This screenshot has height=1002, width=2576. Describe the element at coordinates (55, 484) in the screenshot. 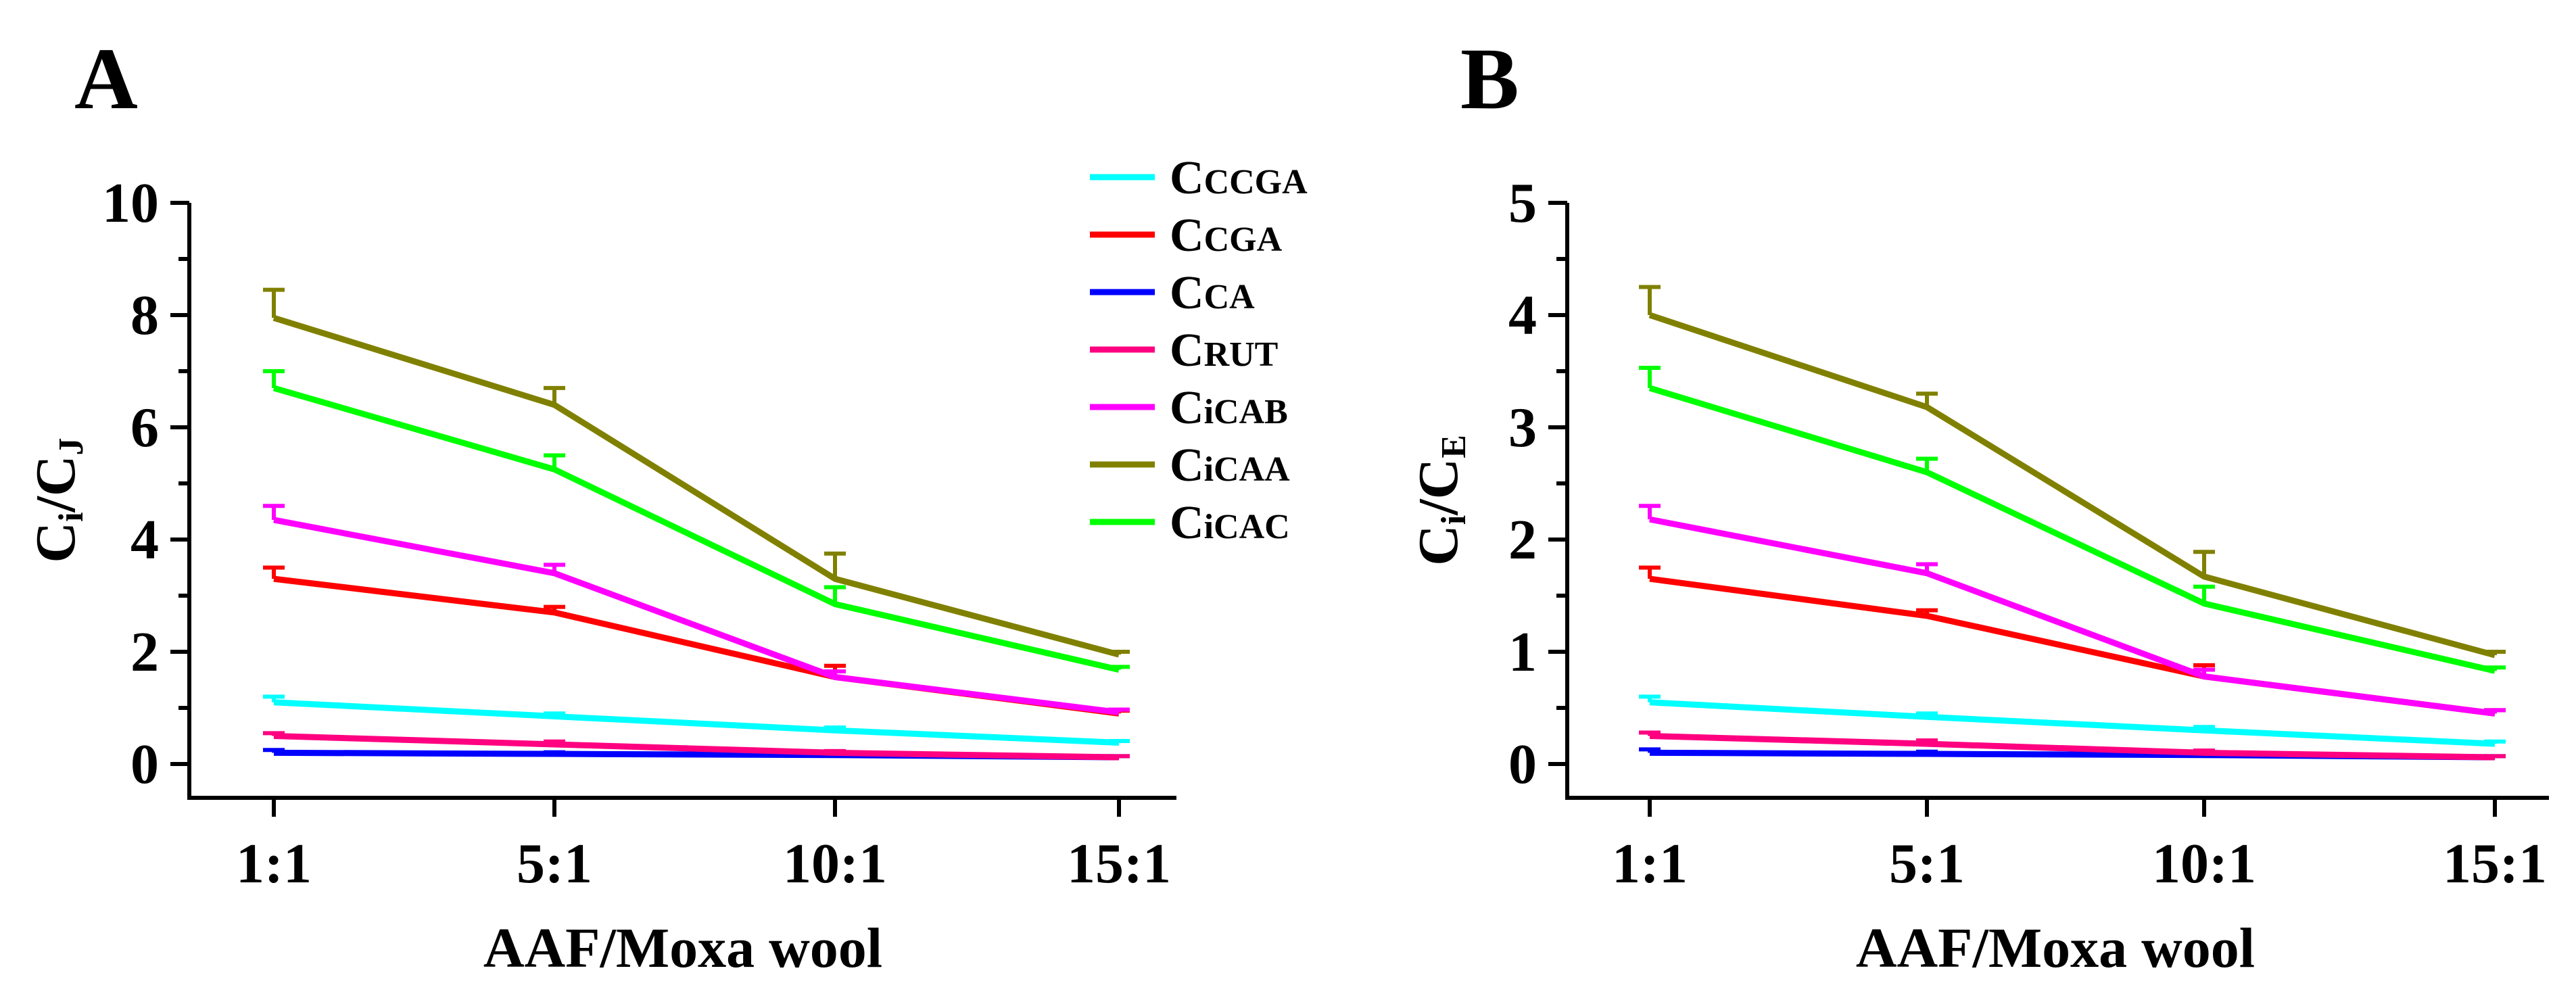

I see `y-axis-title-a-mid: /C` at that location.